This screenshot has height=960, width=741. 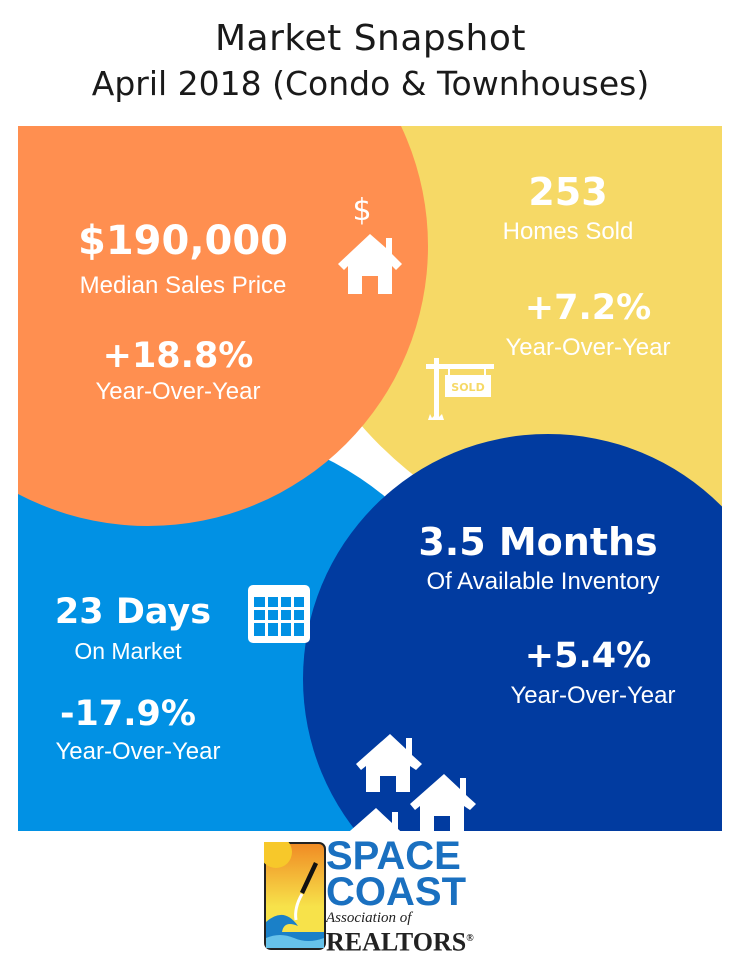 I want to click on logo-coast: COAST, so click(x=396, y=892).